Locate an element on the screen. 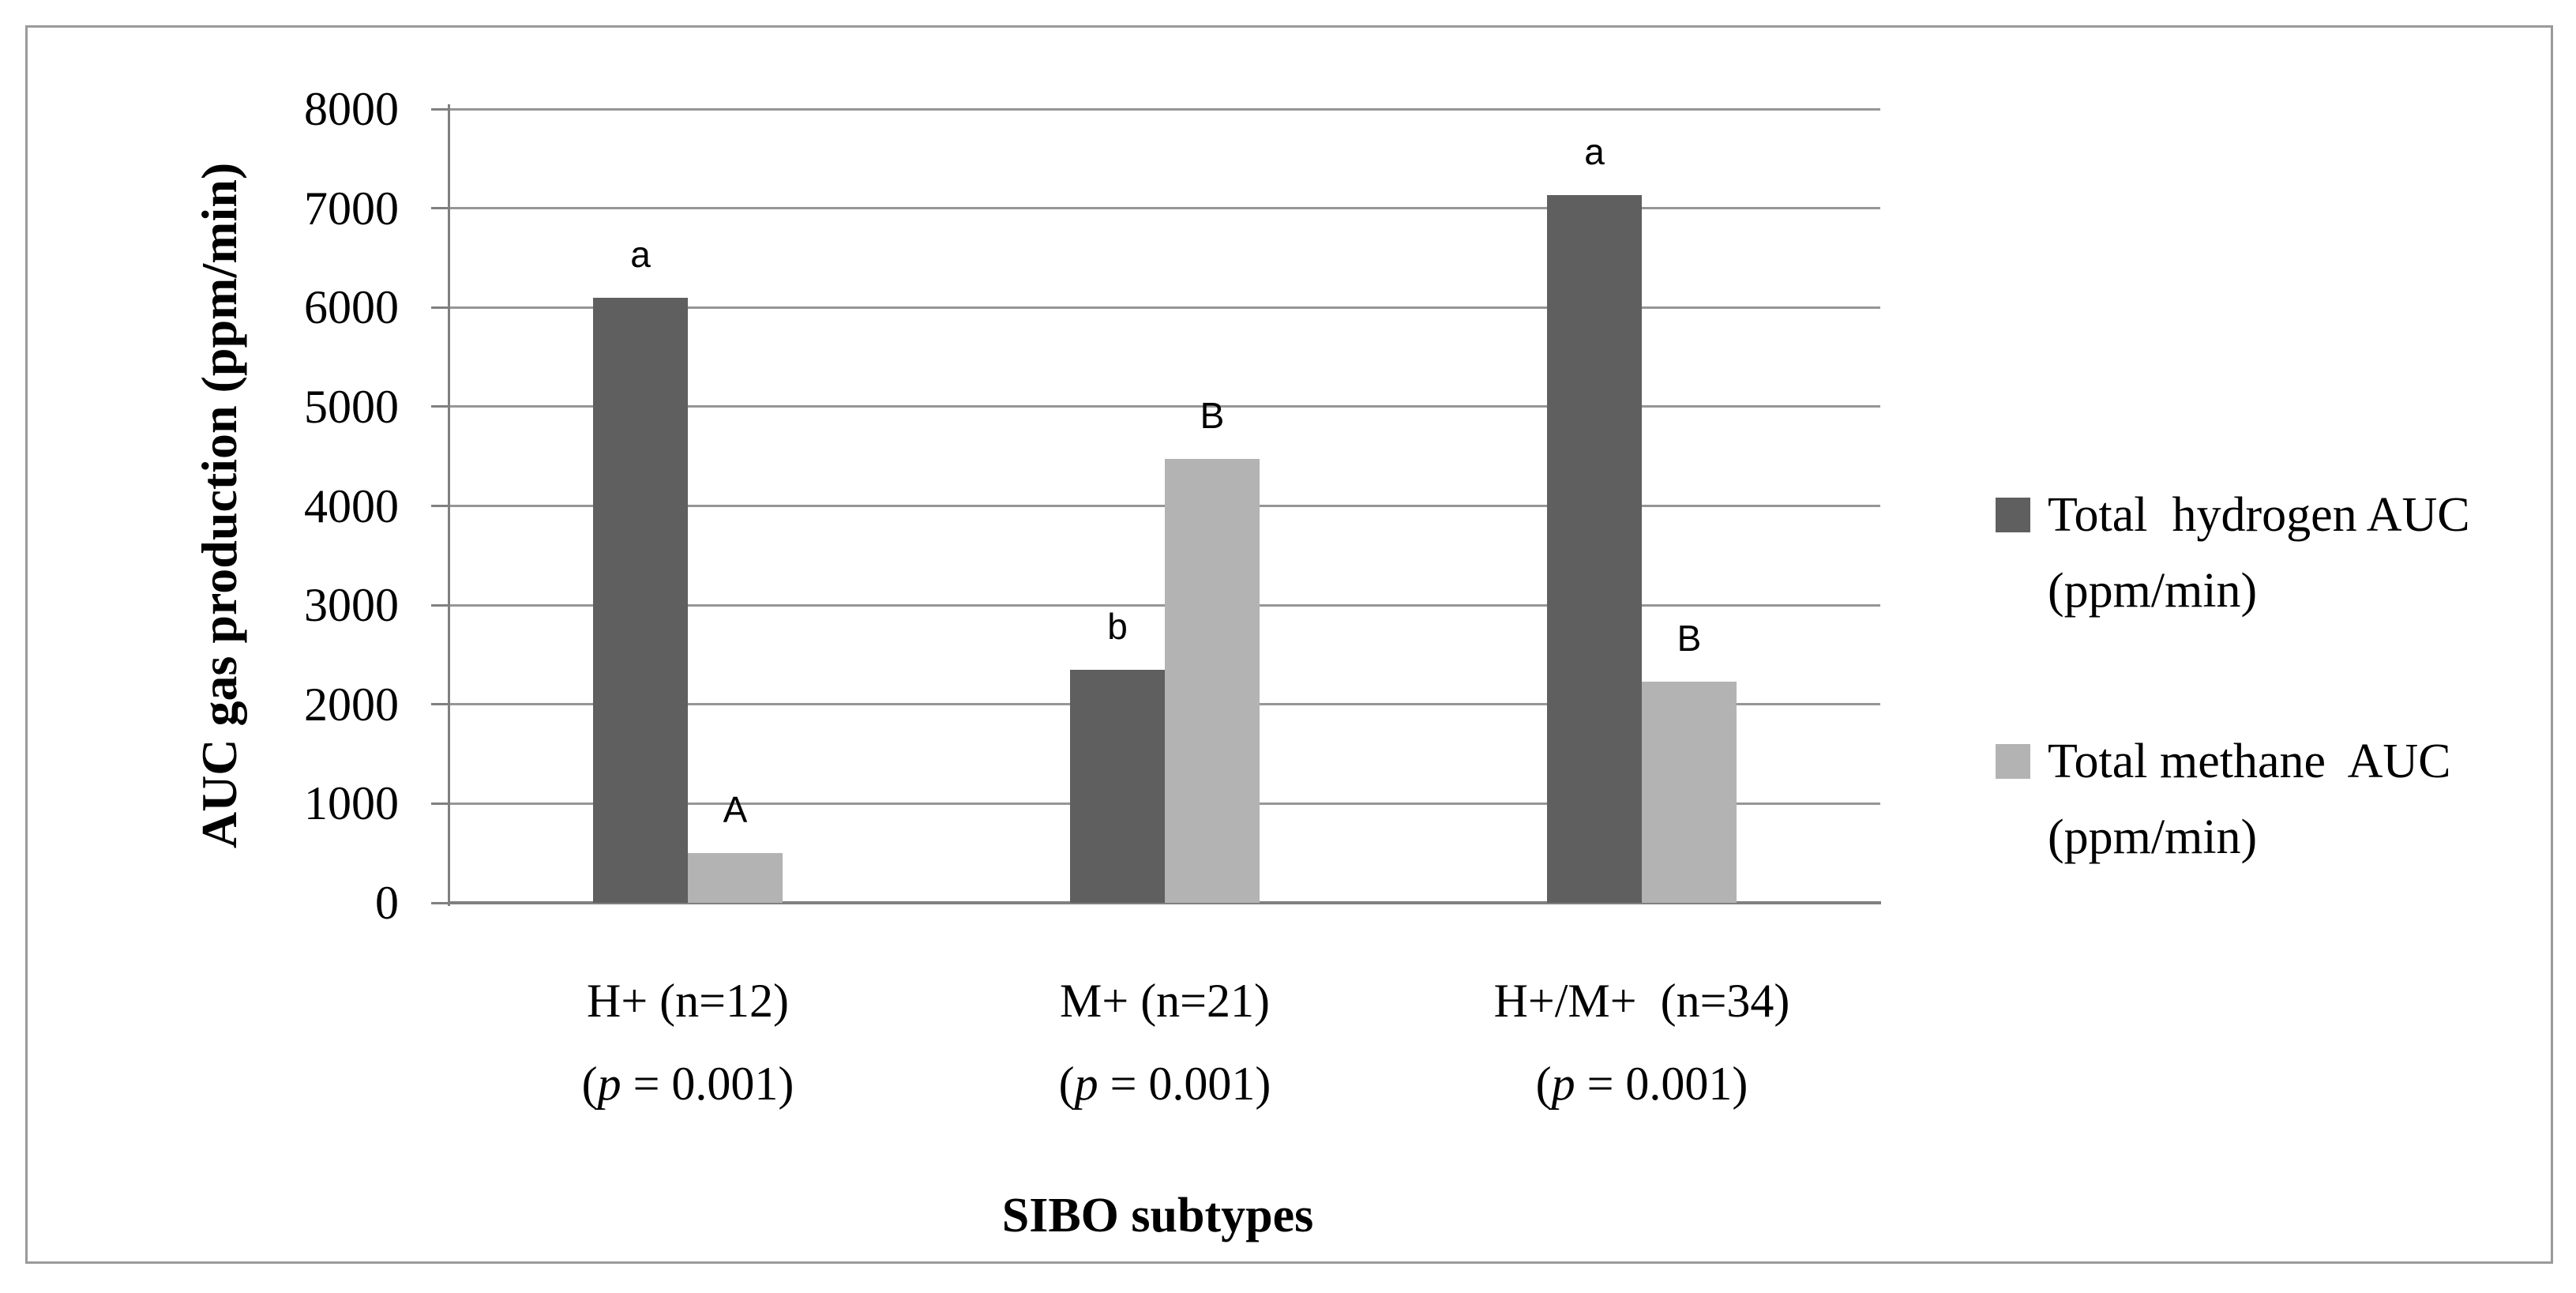 The height and width of the screenshot is (1293, 2576). x-axis-baseline is located at coordinates (1164, 903).